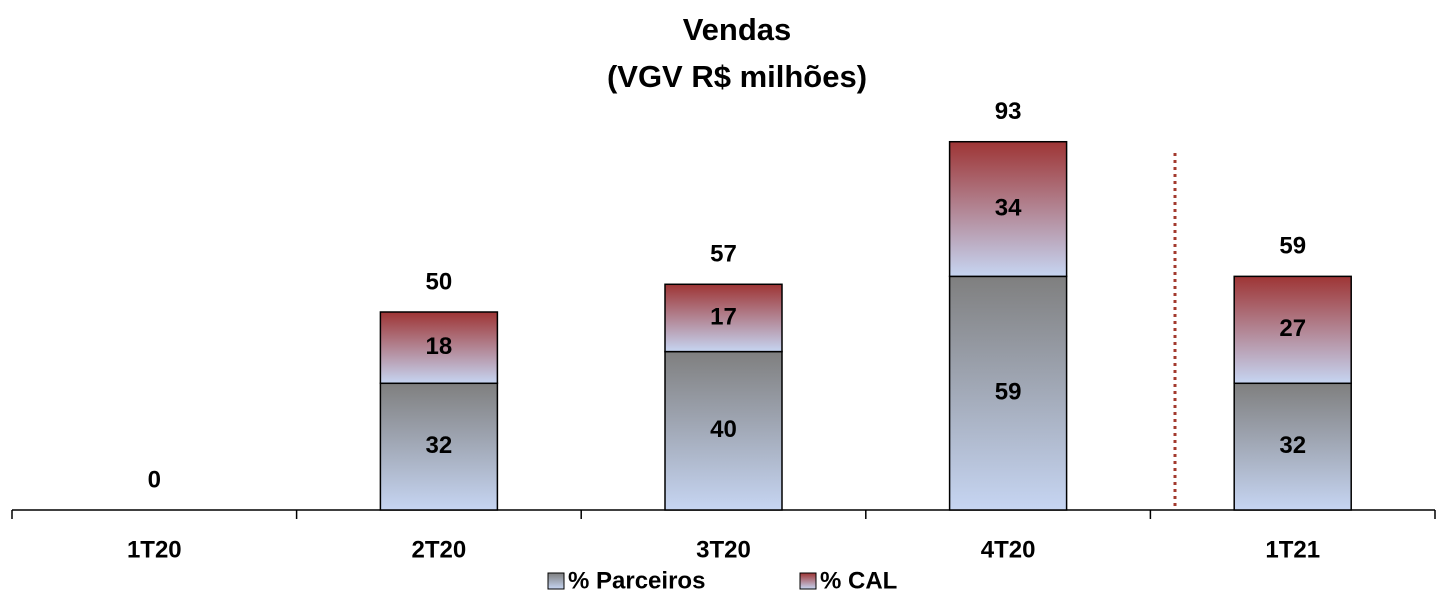  Describe the element at coordinates (1008, 111) in the screenshot. I see `total-label: 93` at that location.